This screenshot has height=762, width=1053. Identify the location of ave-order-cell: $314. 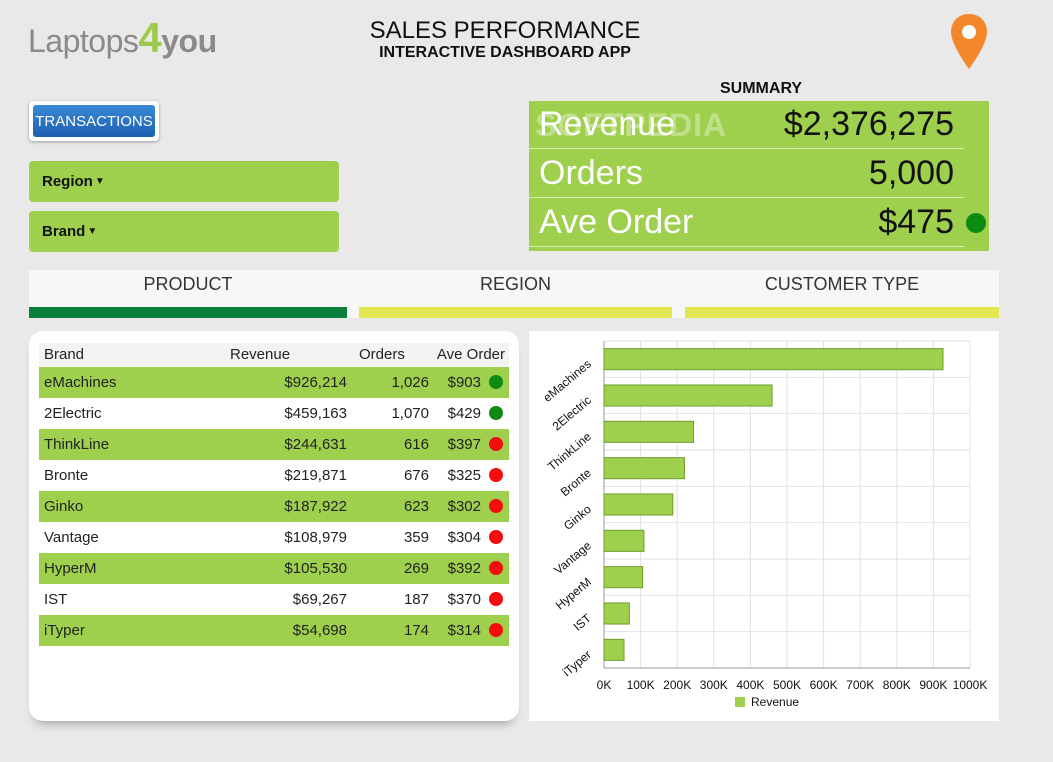
(464, 630).